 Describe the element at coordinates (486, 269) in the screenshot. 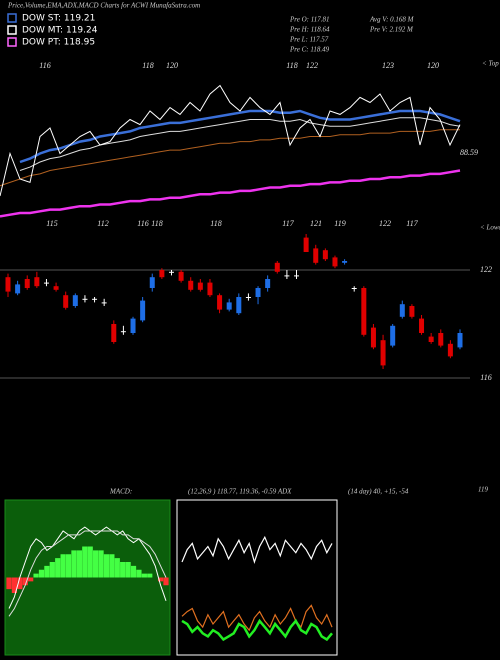

I see `y-tick-label: 122` at that location.